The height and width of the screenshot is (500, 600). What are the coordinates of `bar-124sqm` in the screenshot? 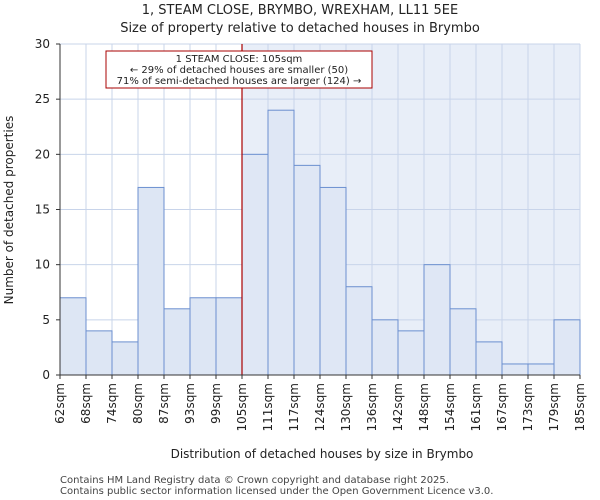 It's located at (333, 281).